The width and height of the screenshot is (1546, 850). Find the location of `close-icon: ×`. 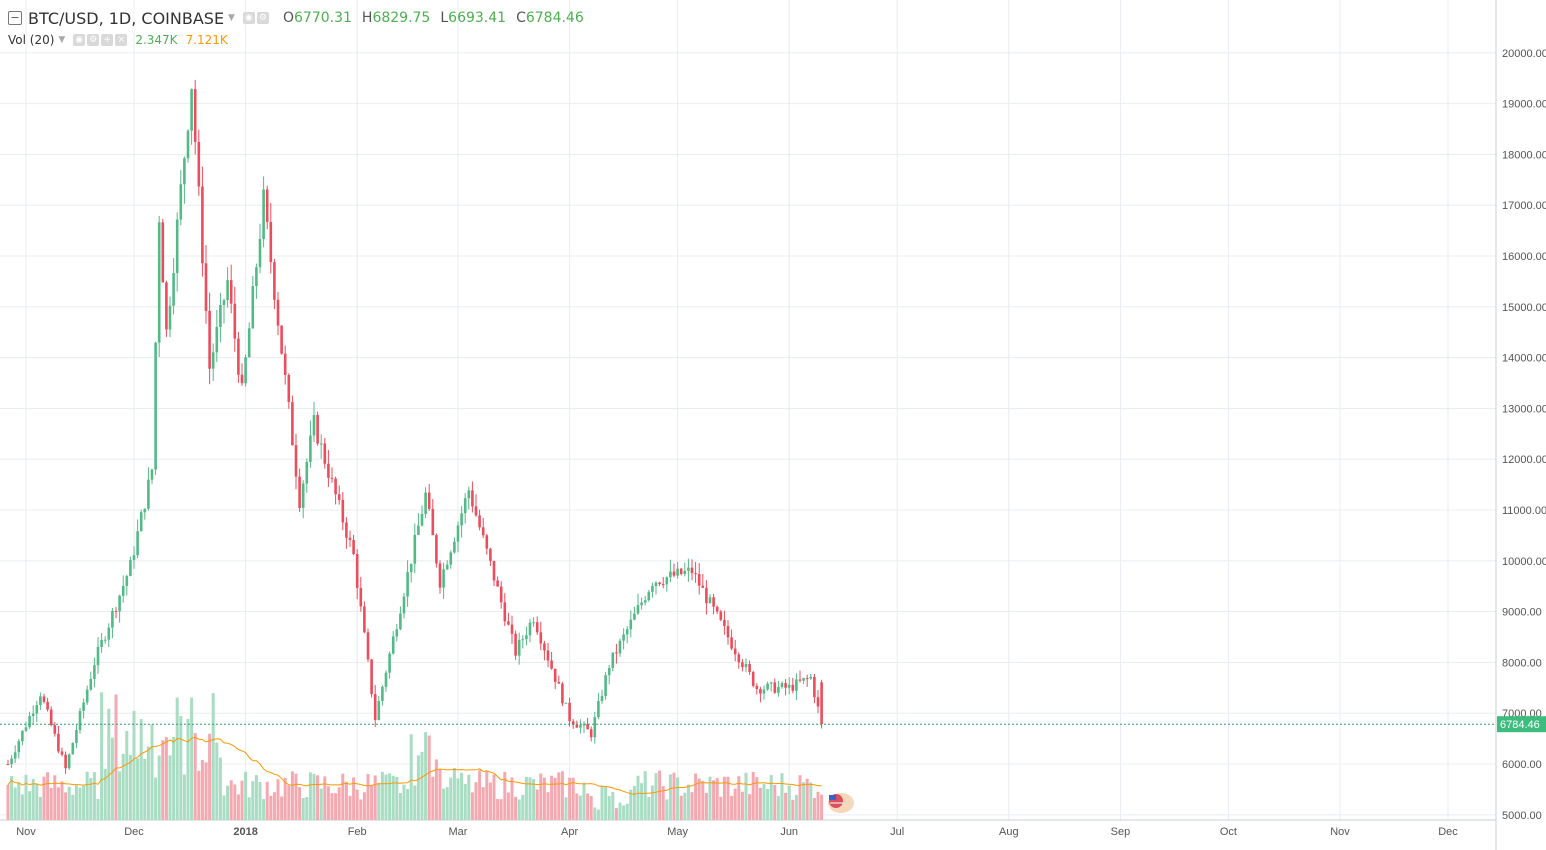

close-icon: × is located at coordinates (121, 40).